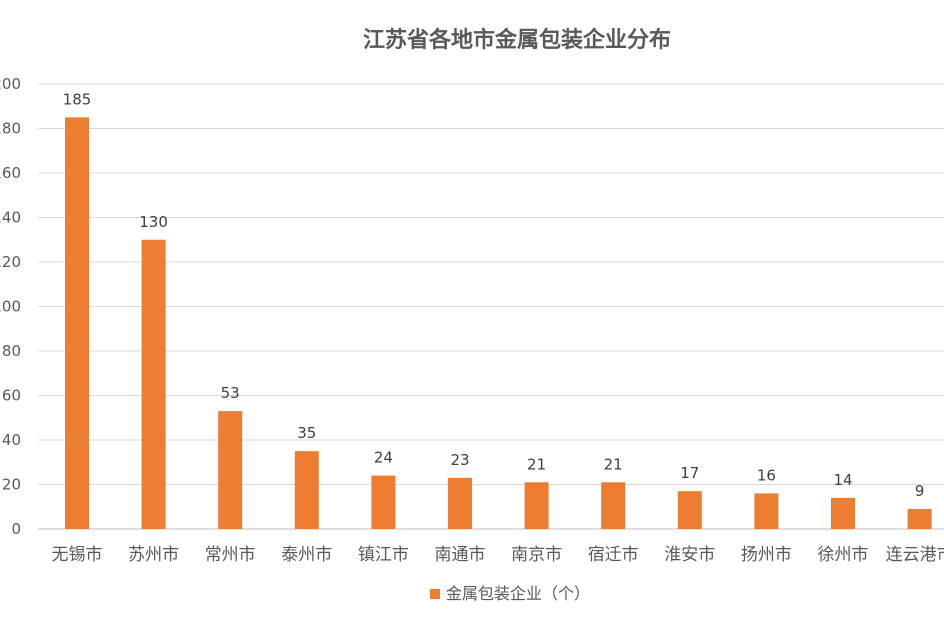 This screenshot has height=629, width=944. I want to click on chart-title: 江苏省各地市金属包装企业分布, so click(517, 40).